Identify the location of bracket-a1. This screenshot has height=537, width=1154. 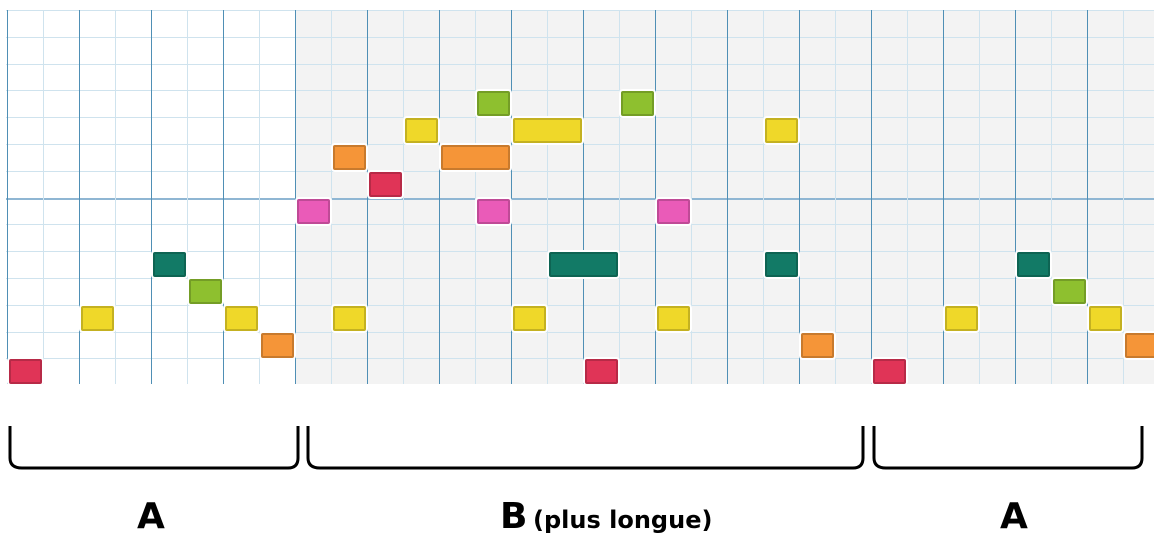
(154, 448).